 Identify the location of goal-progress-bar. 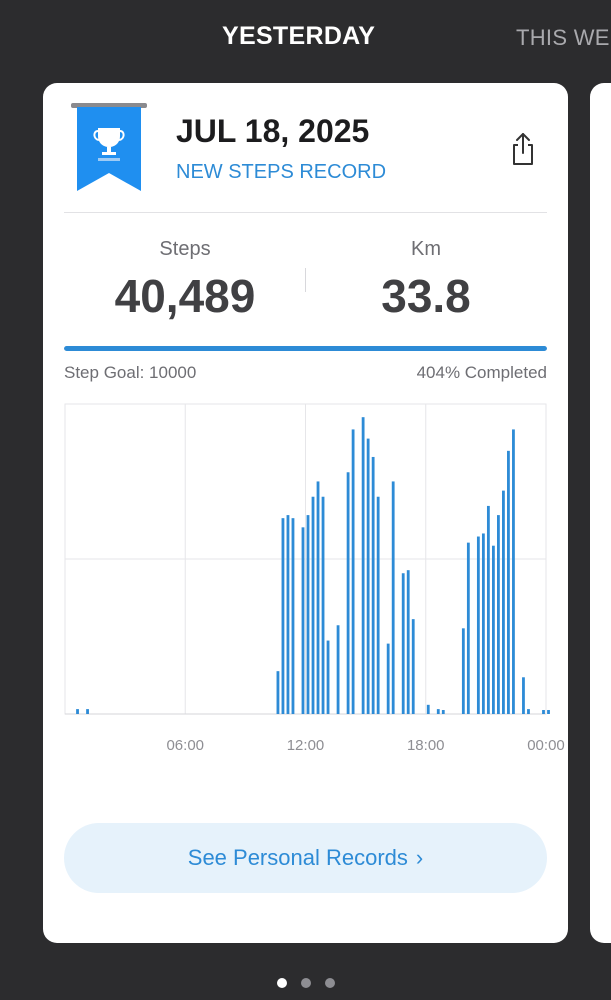
(305, 348).